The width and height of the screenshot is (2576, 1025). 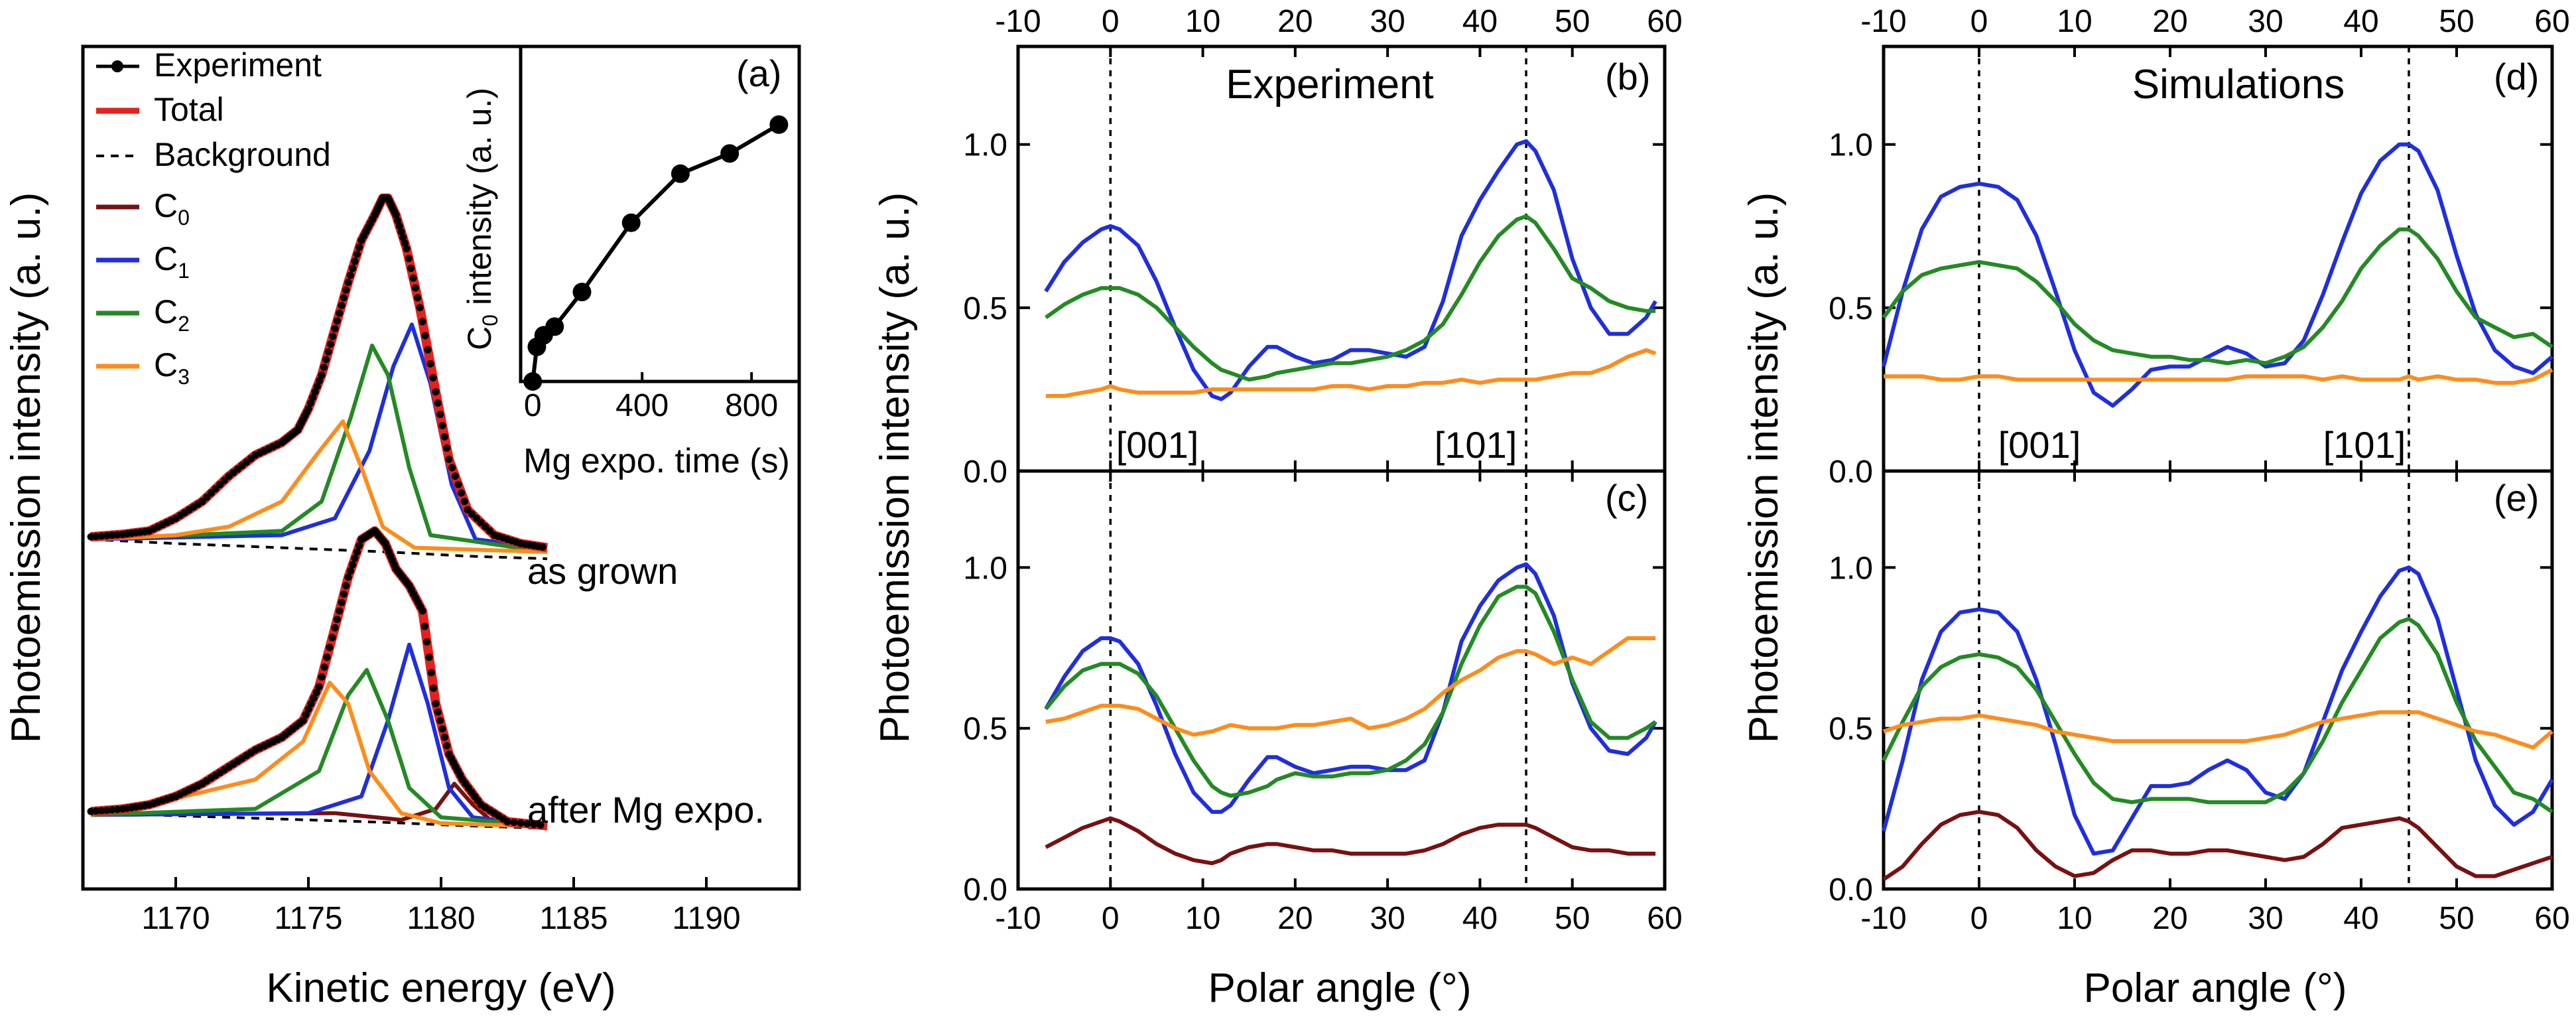 What do you see at coordinates (2365, 445) in the screenshot?
I see `annotation-101-sim: [101]` at bounding box center [2365, 445].